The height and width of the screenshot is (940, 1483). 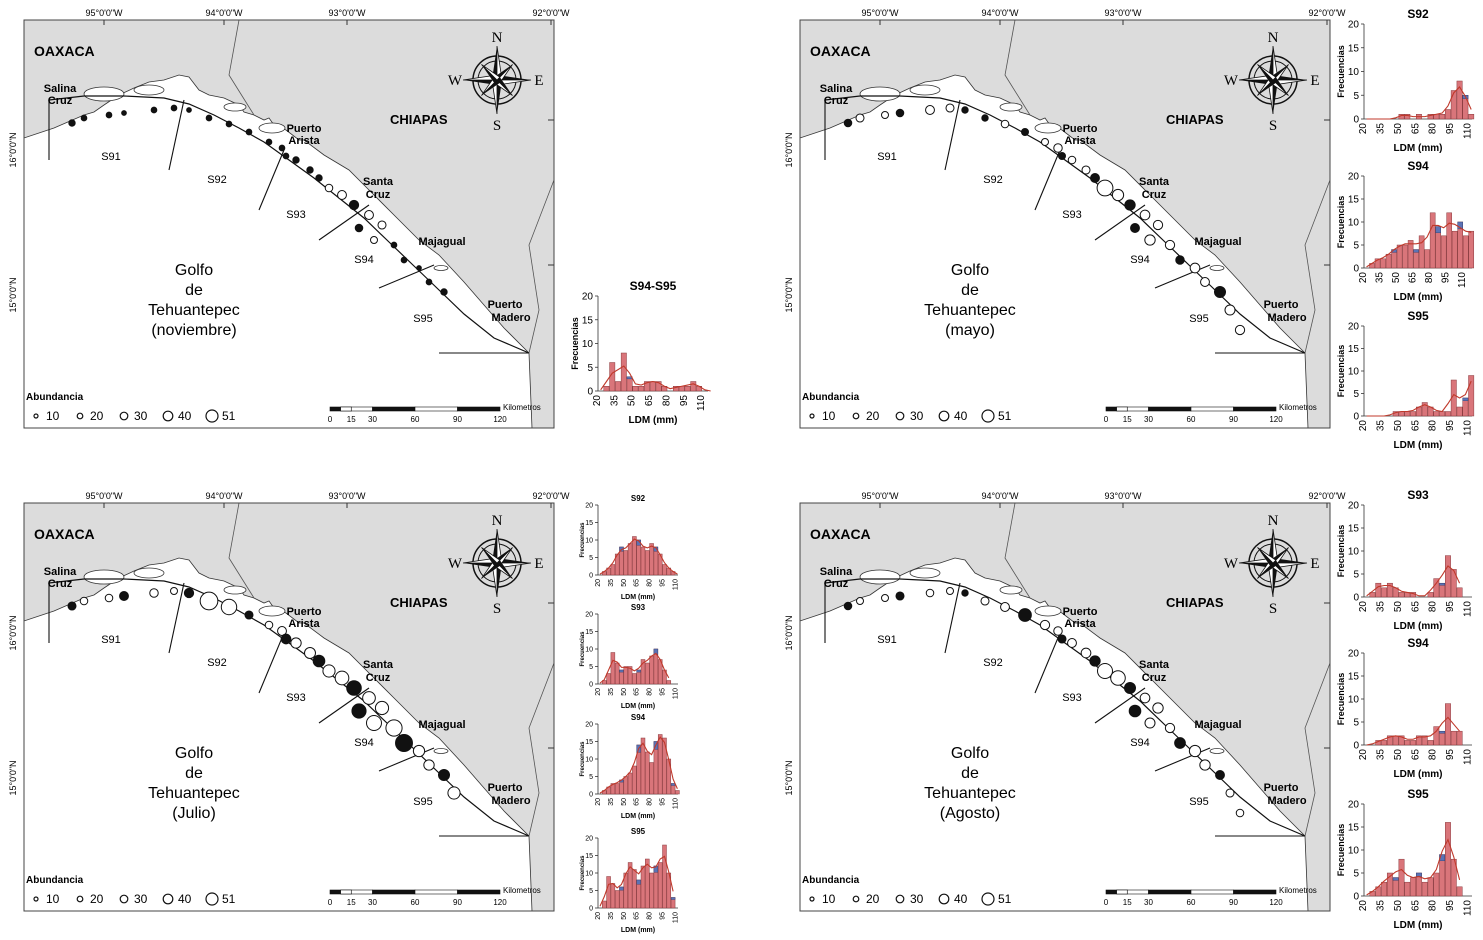 I want to click on histogram-title: S94, so click(x=1418, y=643).